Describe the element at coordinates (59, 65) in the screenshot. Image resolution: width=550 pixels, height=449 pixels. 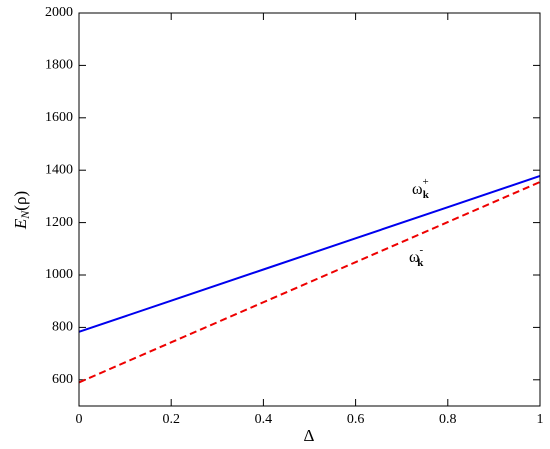
I see `y-tick-label: 1800` at that location.